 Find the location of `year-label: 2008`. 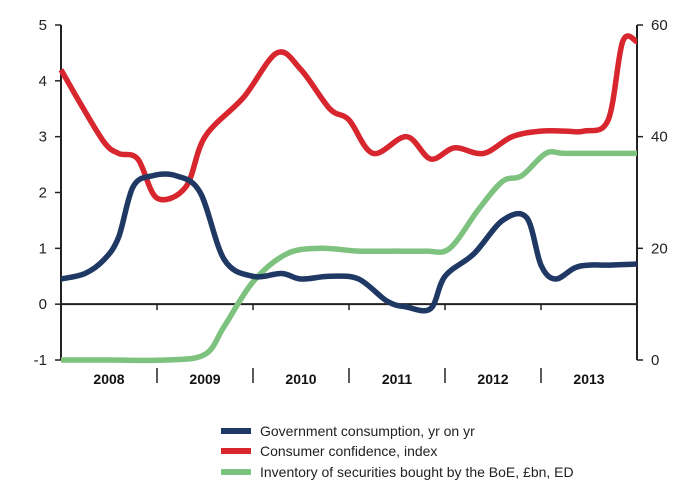

year-label: 2008 is located at coordinates (108, 379).